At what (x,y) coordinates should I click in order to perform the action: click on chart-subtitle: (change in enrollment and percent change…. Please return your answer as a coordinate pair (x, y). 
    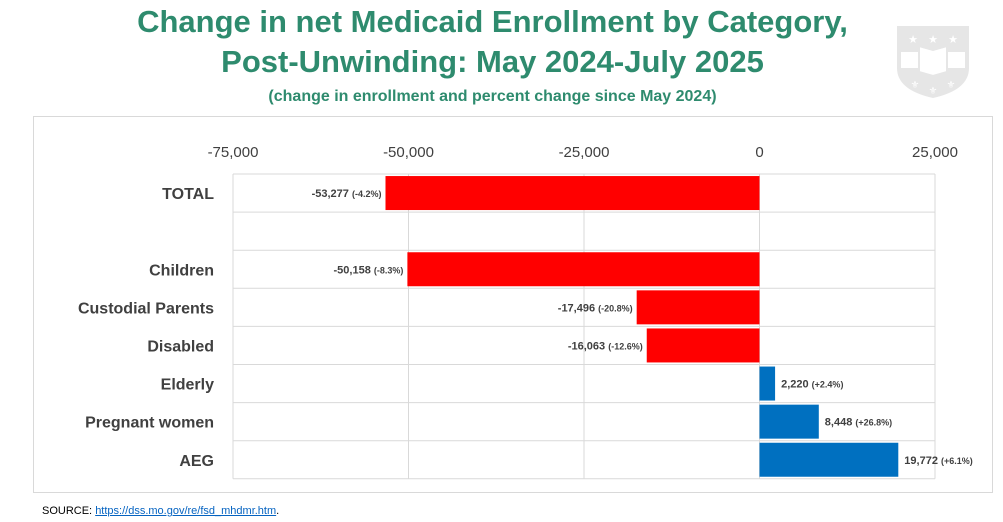
    Looking at the image, I should click on (492, 96).